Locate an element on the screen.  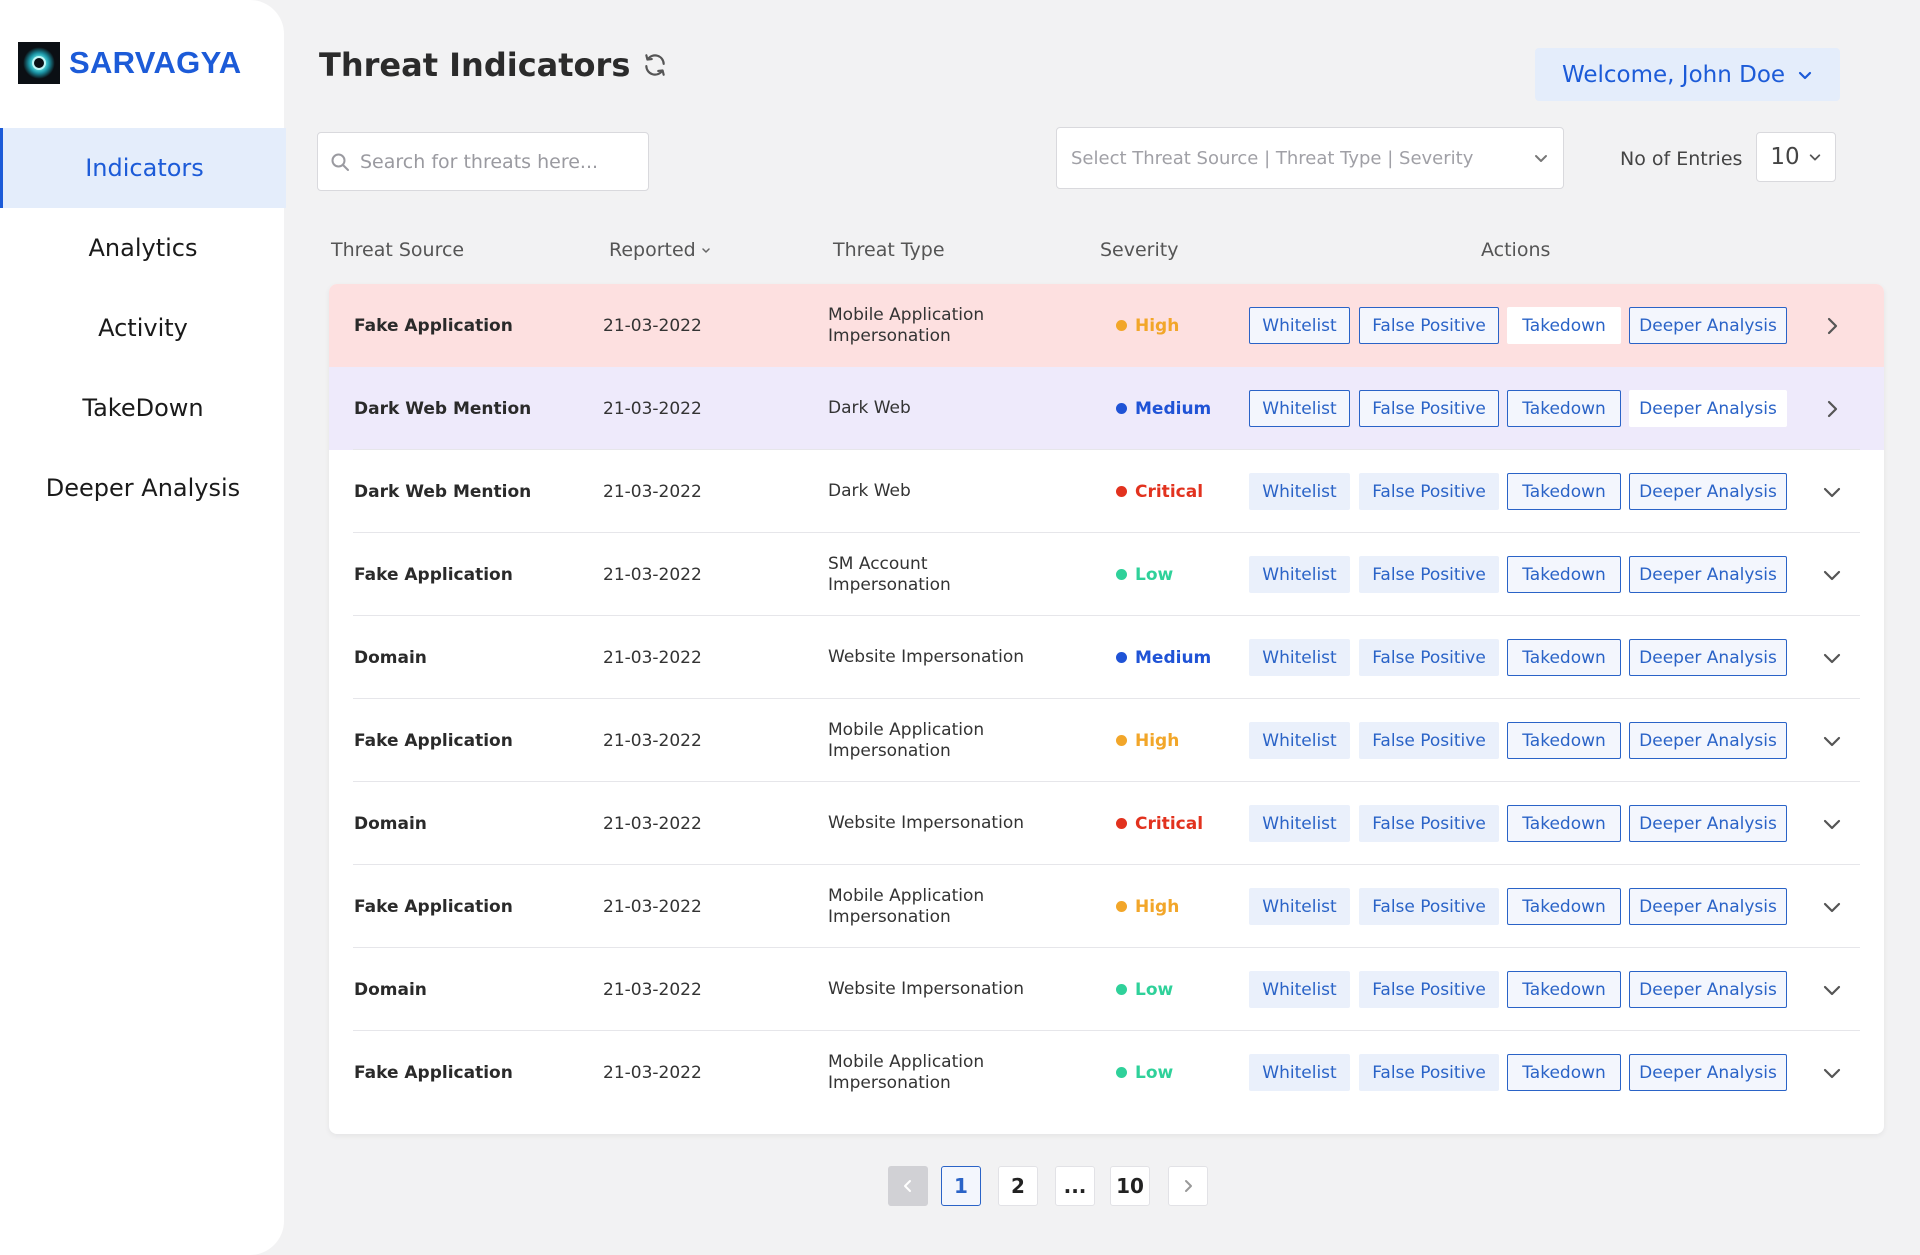
severity-cell: Low is located at coordinates (1144, 989).